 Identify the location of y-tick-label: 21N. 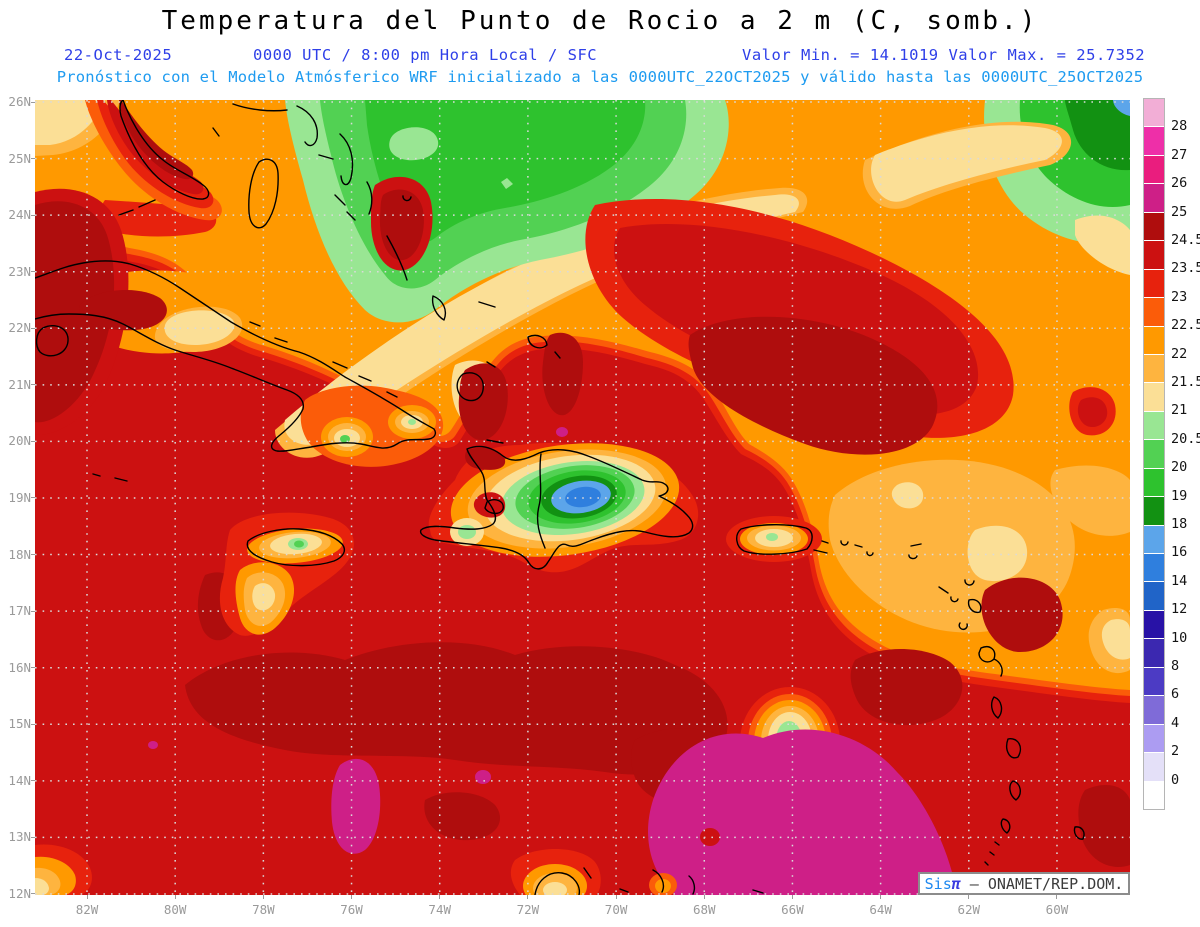
(19, 384).